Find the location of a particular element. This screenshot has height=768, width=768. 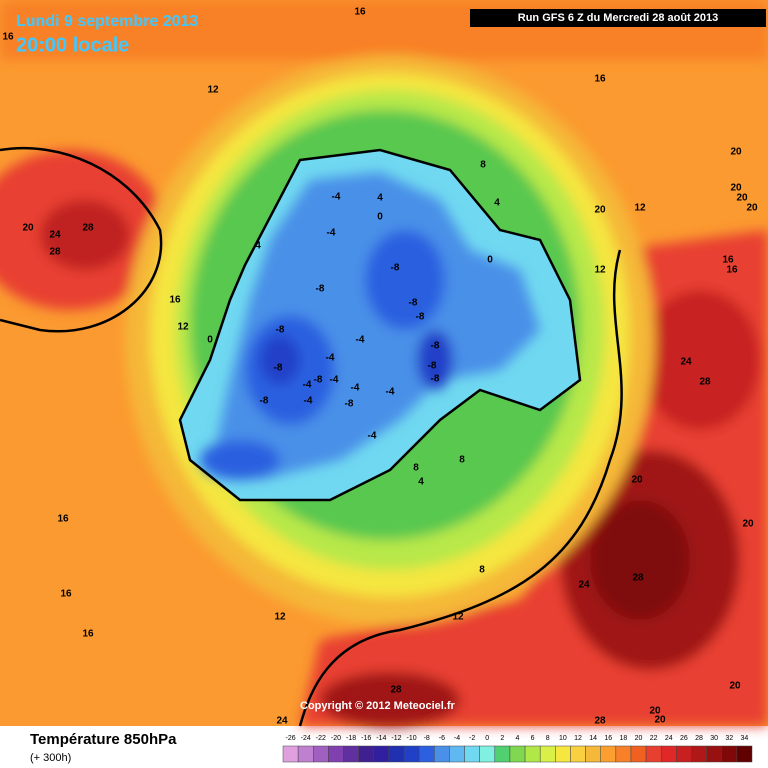

colorbar-label: 30 is located at coordinates (714, 738).